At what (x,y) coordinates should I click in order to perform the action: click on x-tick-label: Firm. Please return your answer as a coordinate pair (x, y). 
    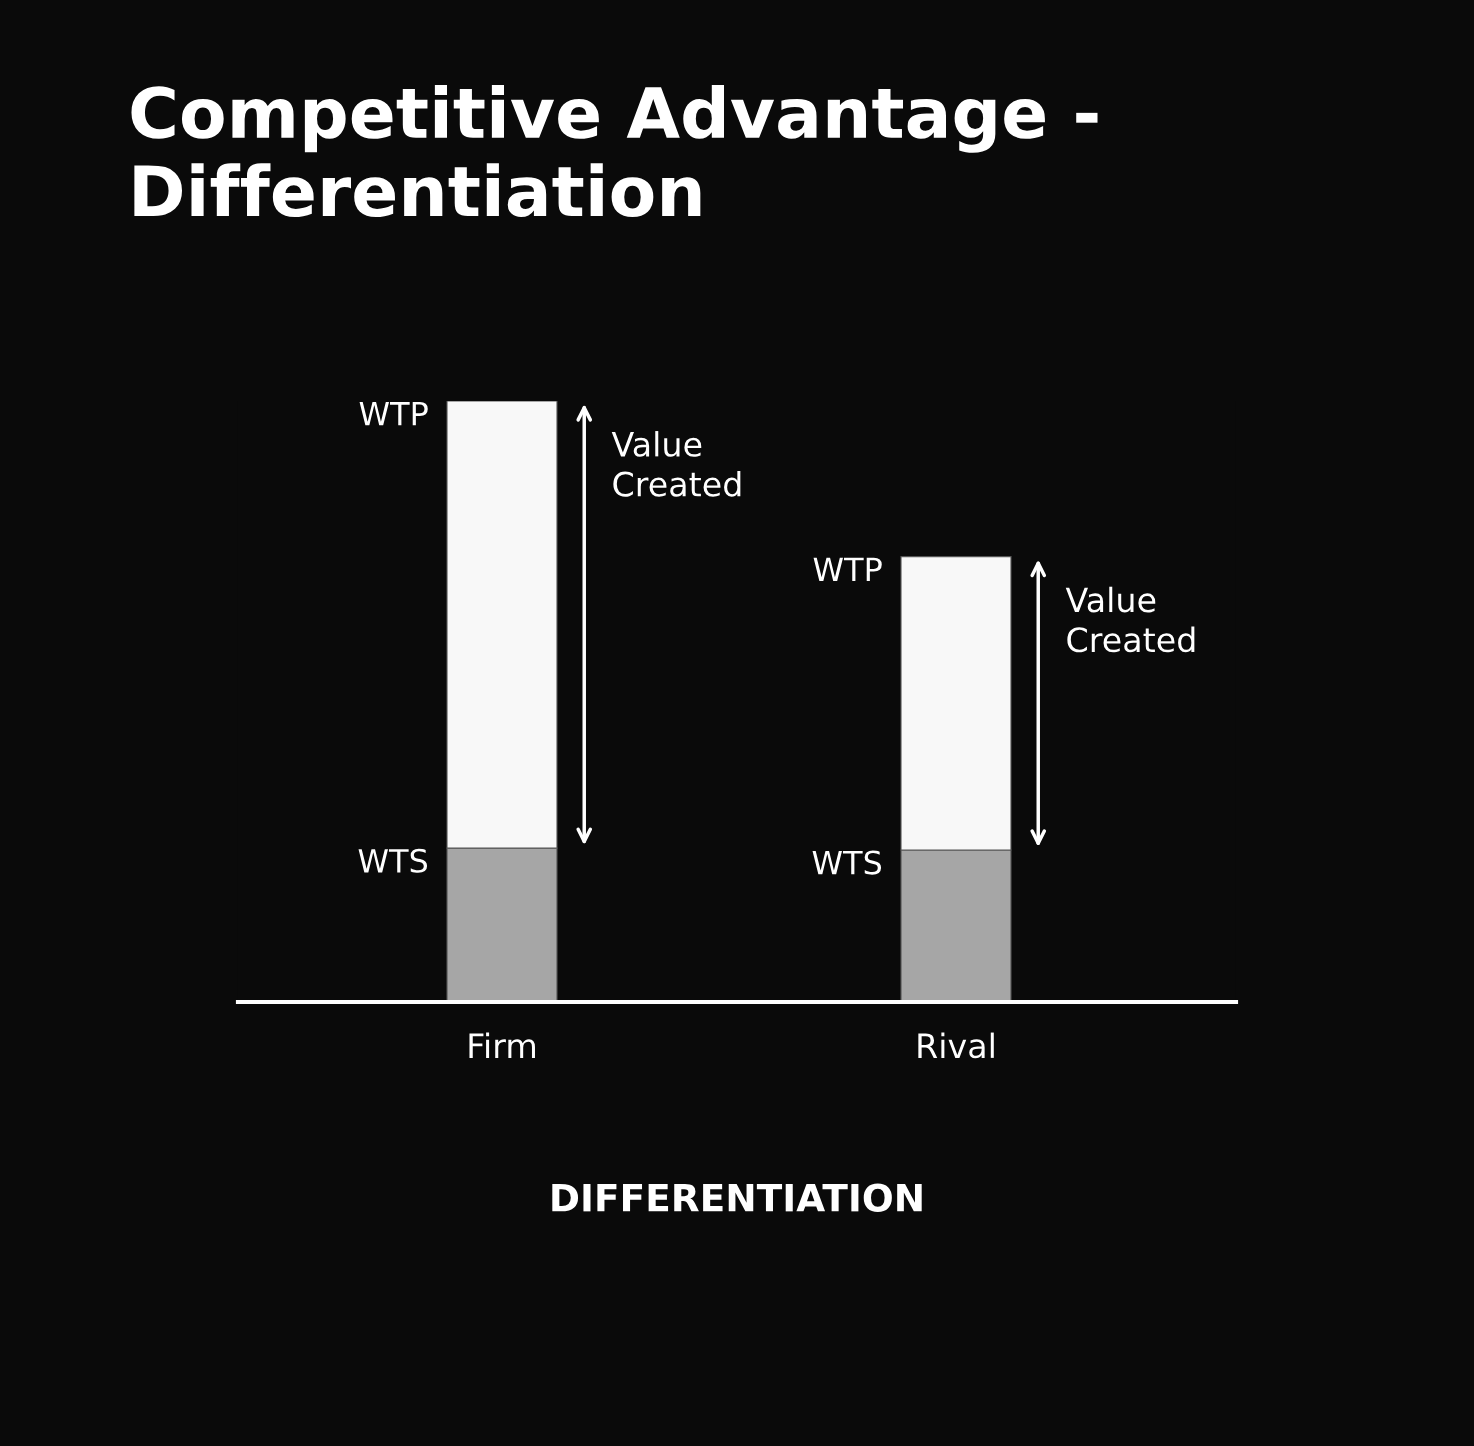
    Looking at the image, I should click on (502, 1045).